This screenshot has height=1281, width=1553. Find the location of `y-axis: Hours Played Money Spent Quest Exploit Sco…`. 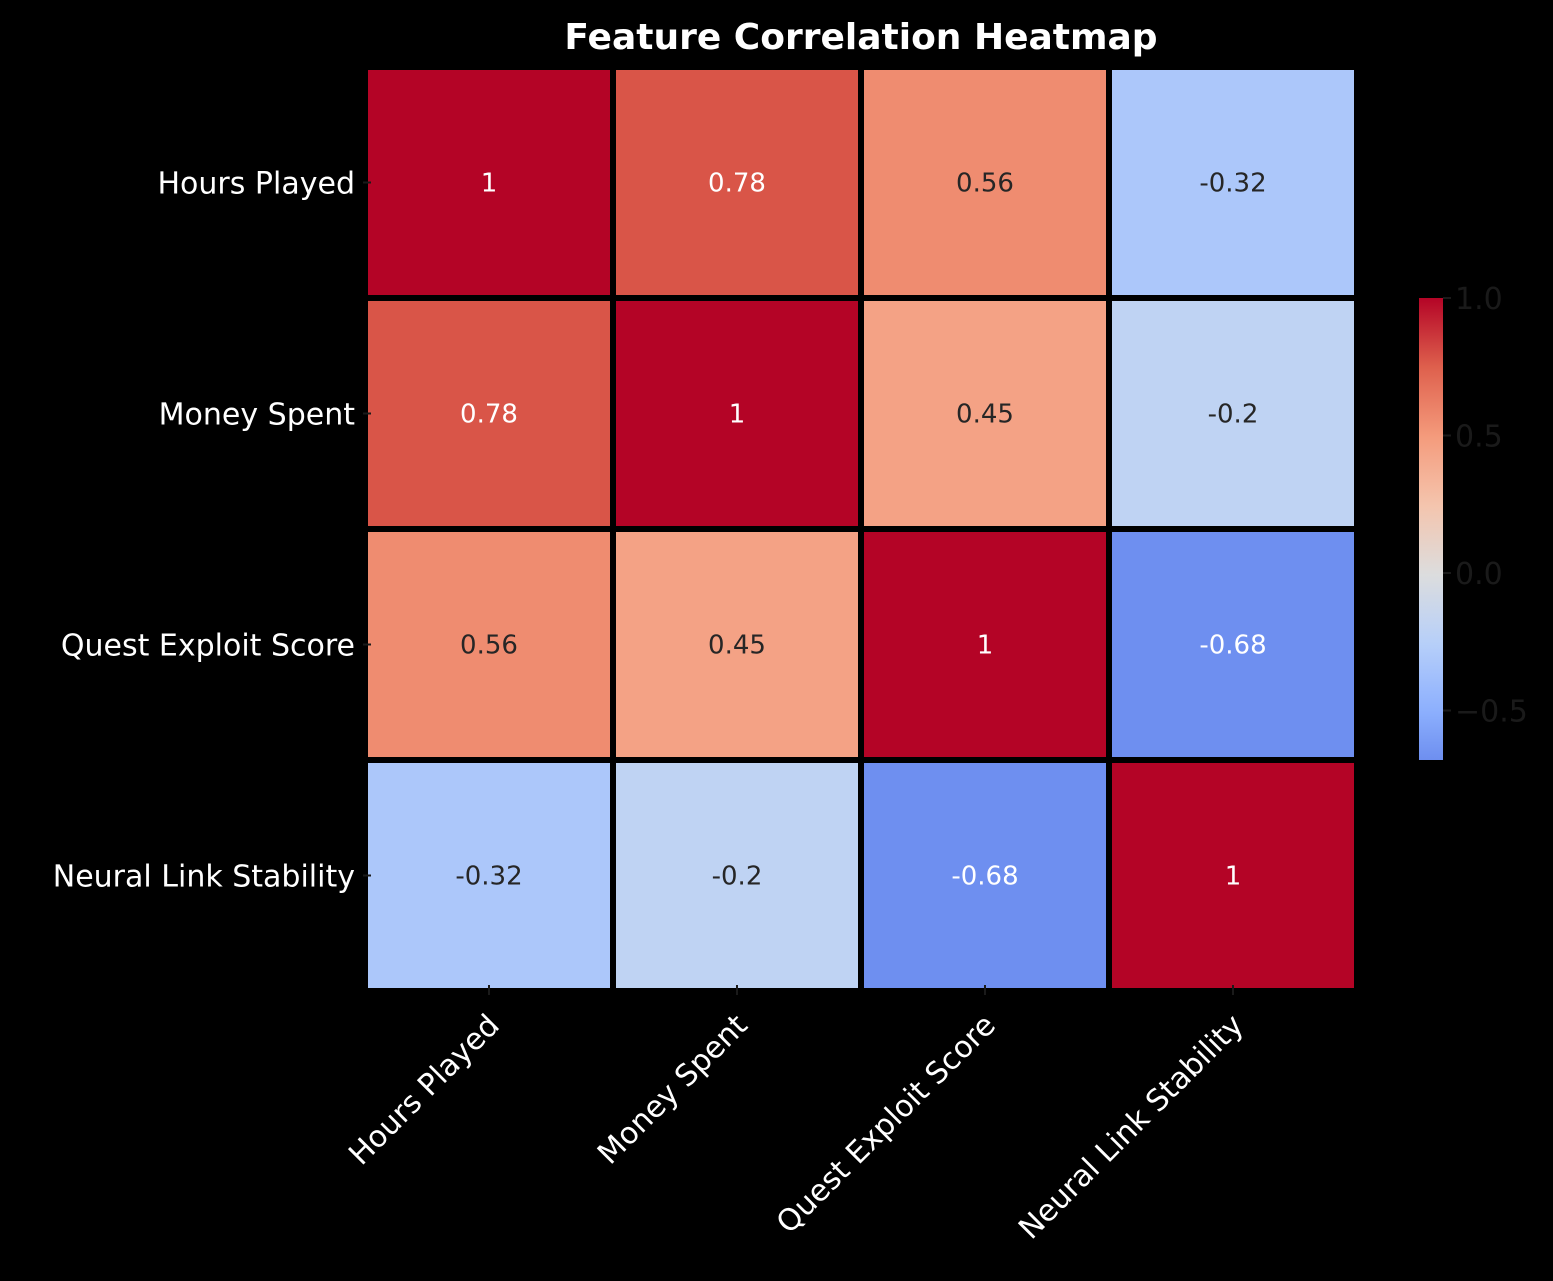

y-axis: Hours Played Money Spent Quest Exploit Sco… is located at coordinates (212, 531).